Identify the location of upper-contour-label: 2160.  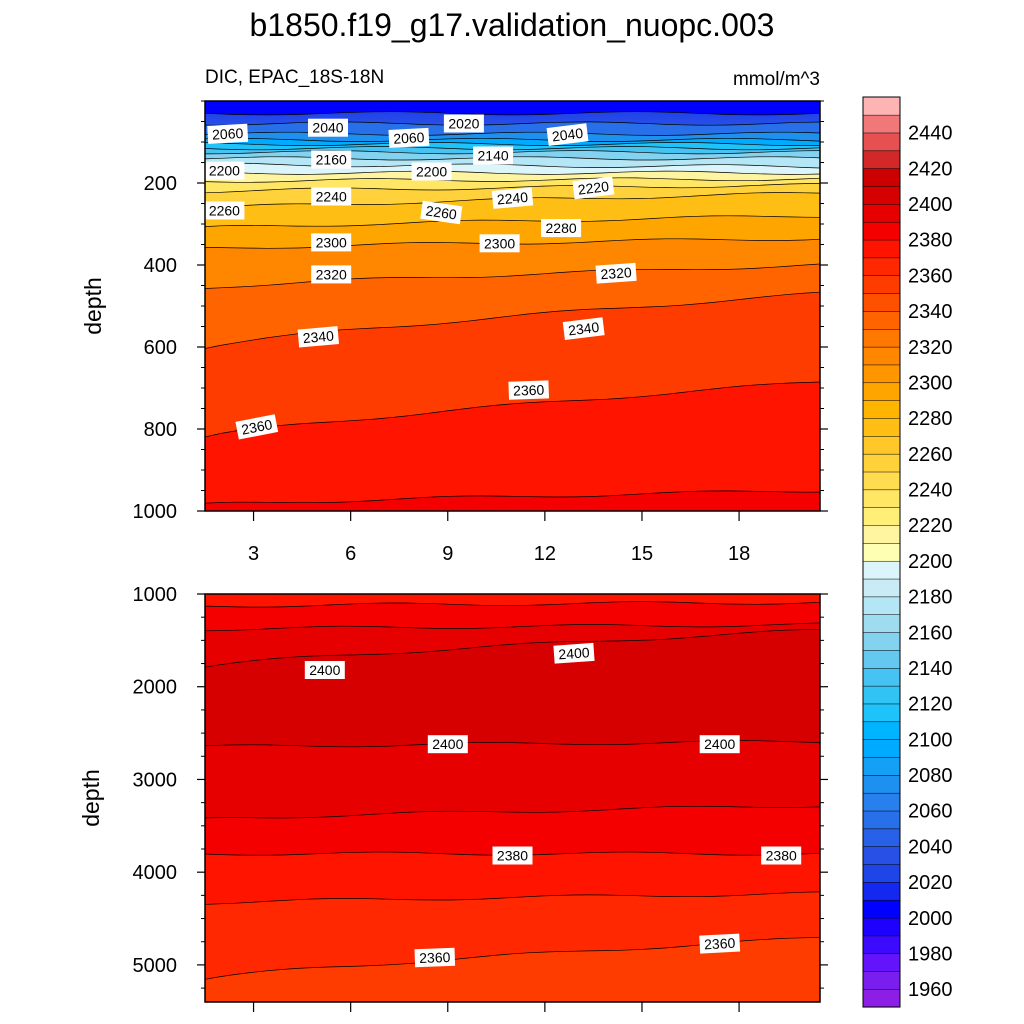
(331, 159).